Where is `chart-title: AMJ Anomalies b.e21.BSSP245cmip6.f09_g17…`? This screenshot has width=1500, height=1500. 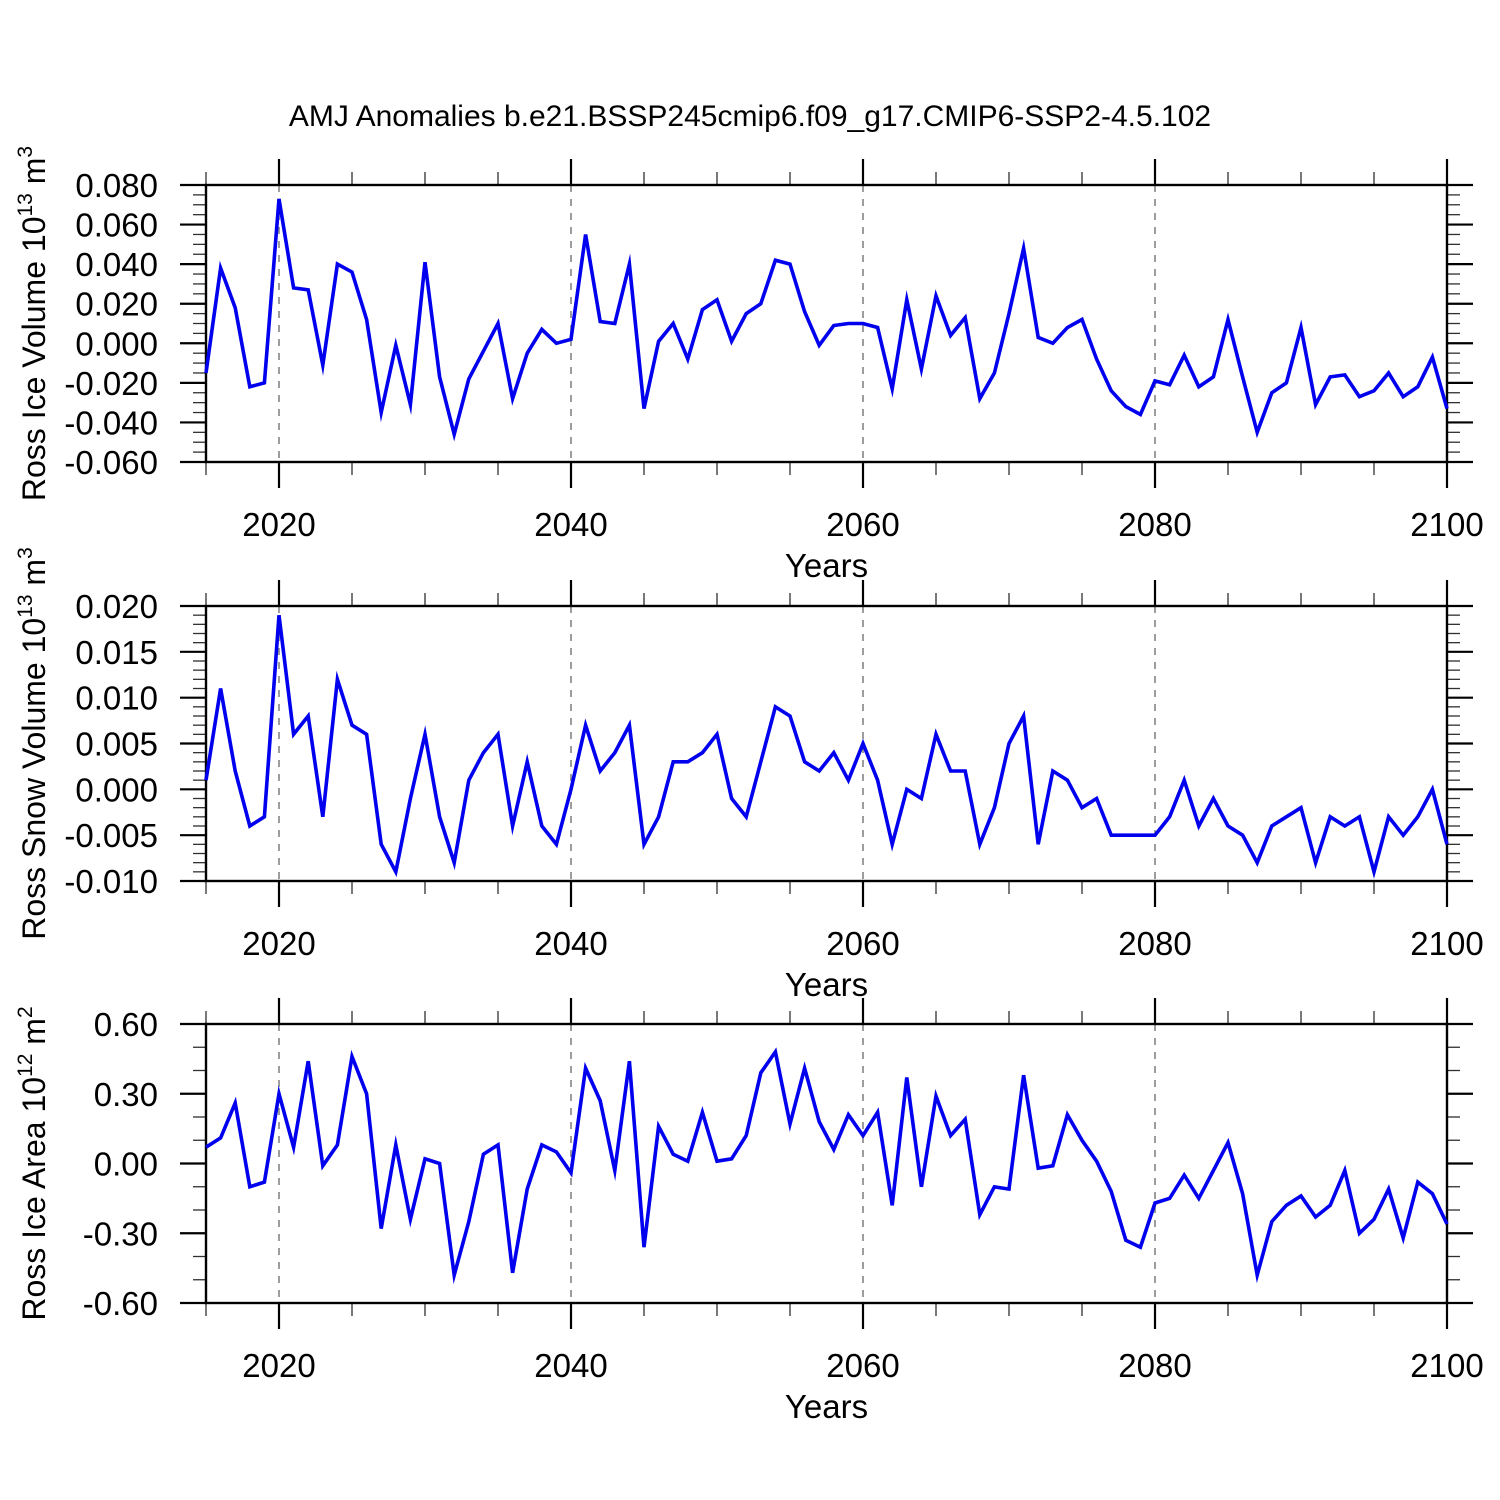 chart-title: AMJ Anomalies b.e21.BSSP245cmip6.f09_g17… is located at coordinates (750, 116).